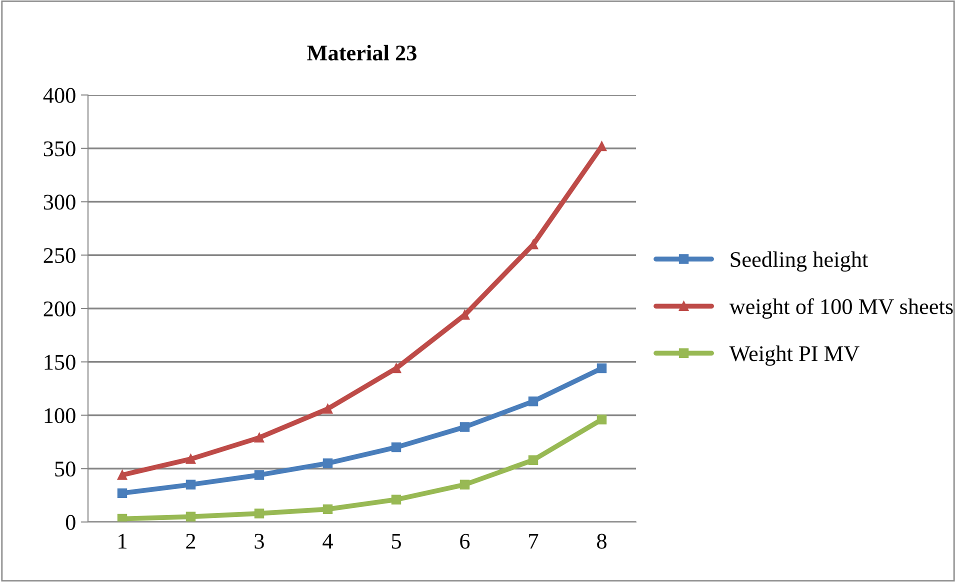  Describe the element at coordinates (60, 148) in the screenshot. I see `y-tick-label: 350` at that location.